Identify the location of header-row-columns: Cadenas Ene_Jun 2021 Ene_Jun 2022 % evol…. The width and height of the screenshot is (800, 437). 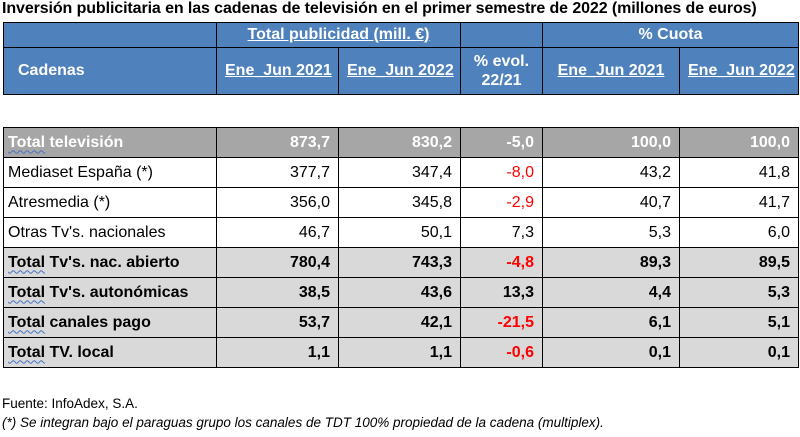
(401, 71).